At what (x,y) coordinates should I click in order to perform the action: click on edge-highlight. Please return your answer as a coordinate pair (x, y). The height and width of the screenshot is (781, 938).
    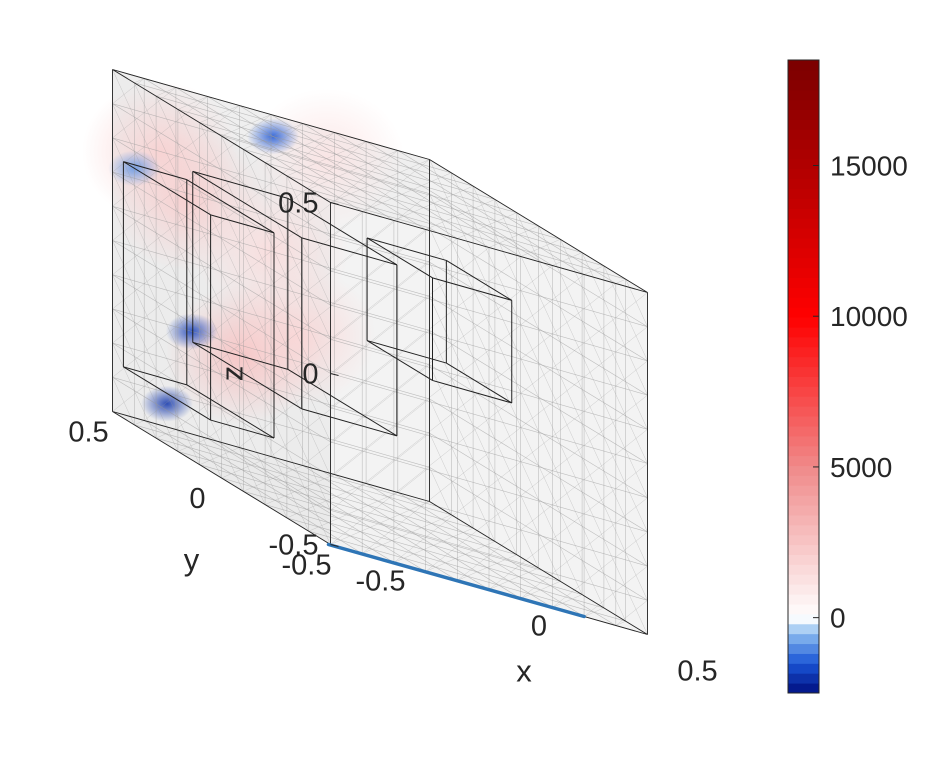
    Looking at the image, I should click on (456, 580).